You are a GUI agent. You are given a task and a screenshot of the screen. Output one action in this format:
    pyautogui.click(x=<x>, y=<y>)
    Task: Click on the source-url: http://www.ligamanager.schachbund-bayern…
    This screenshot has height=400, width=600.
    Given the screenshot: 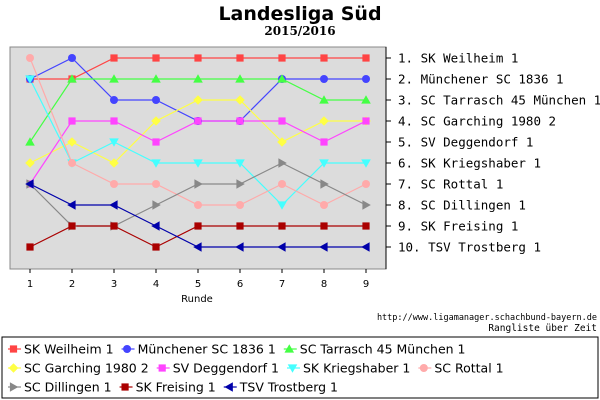 What is the action you would take?
    pyautogui.click(x=487, y=318)
    